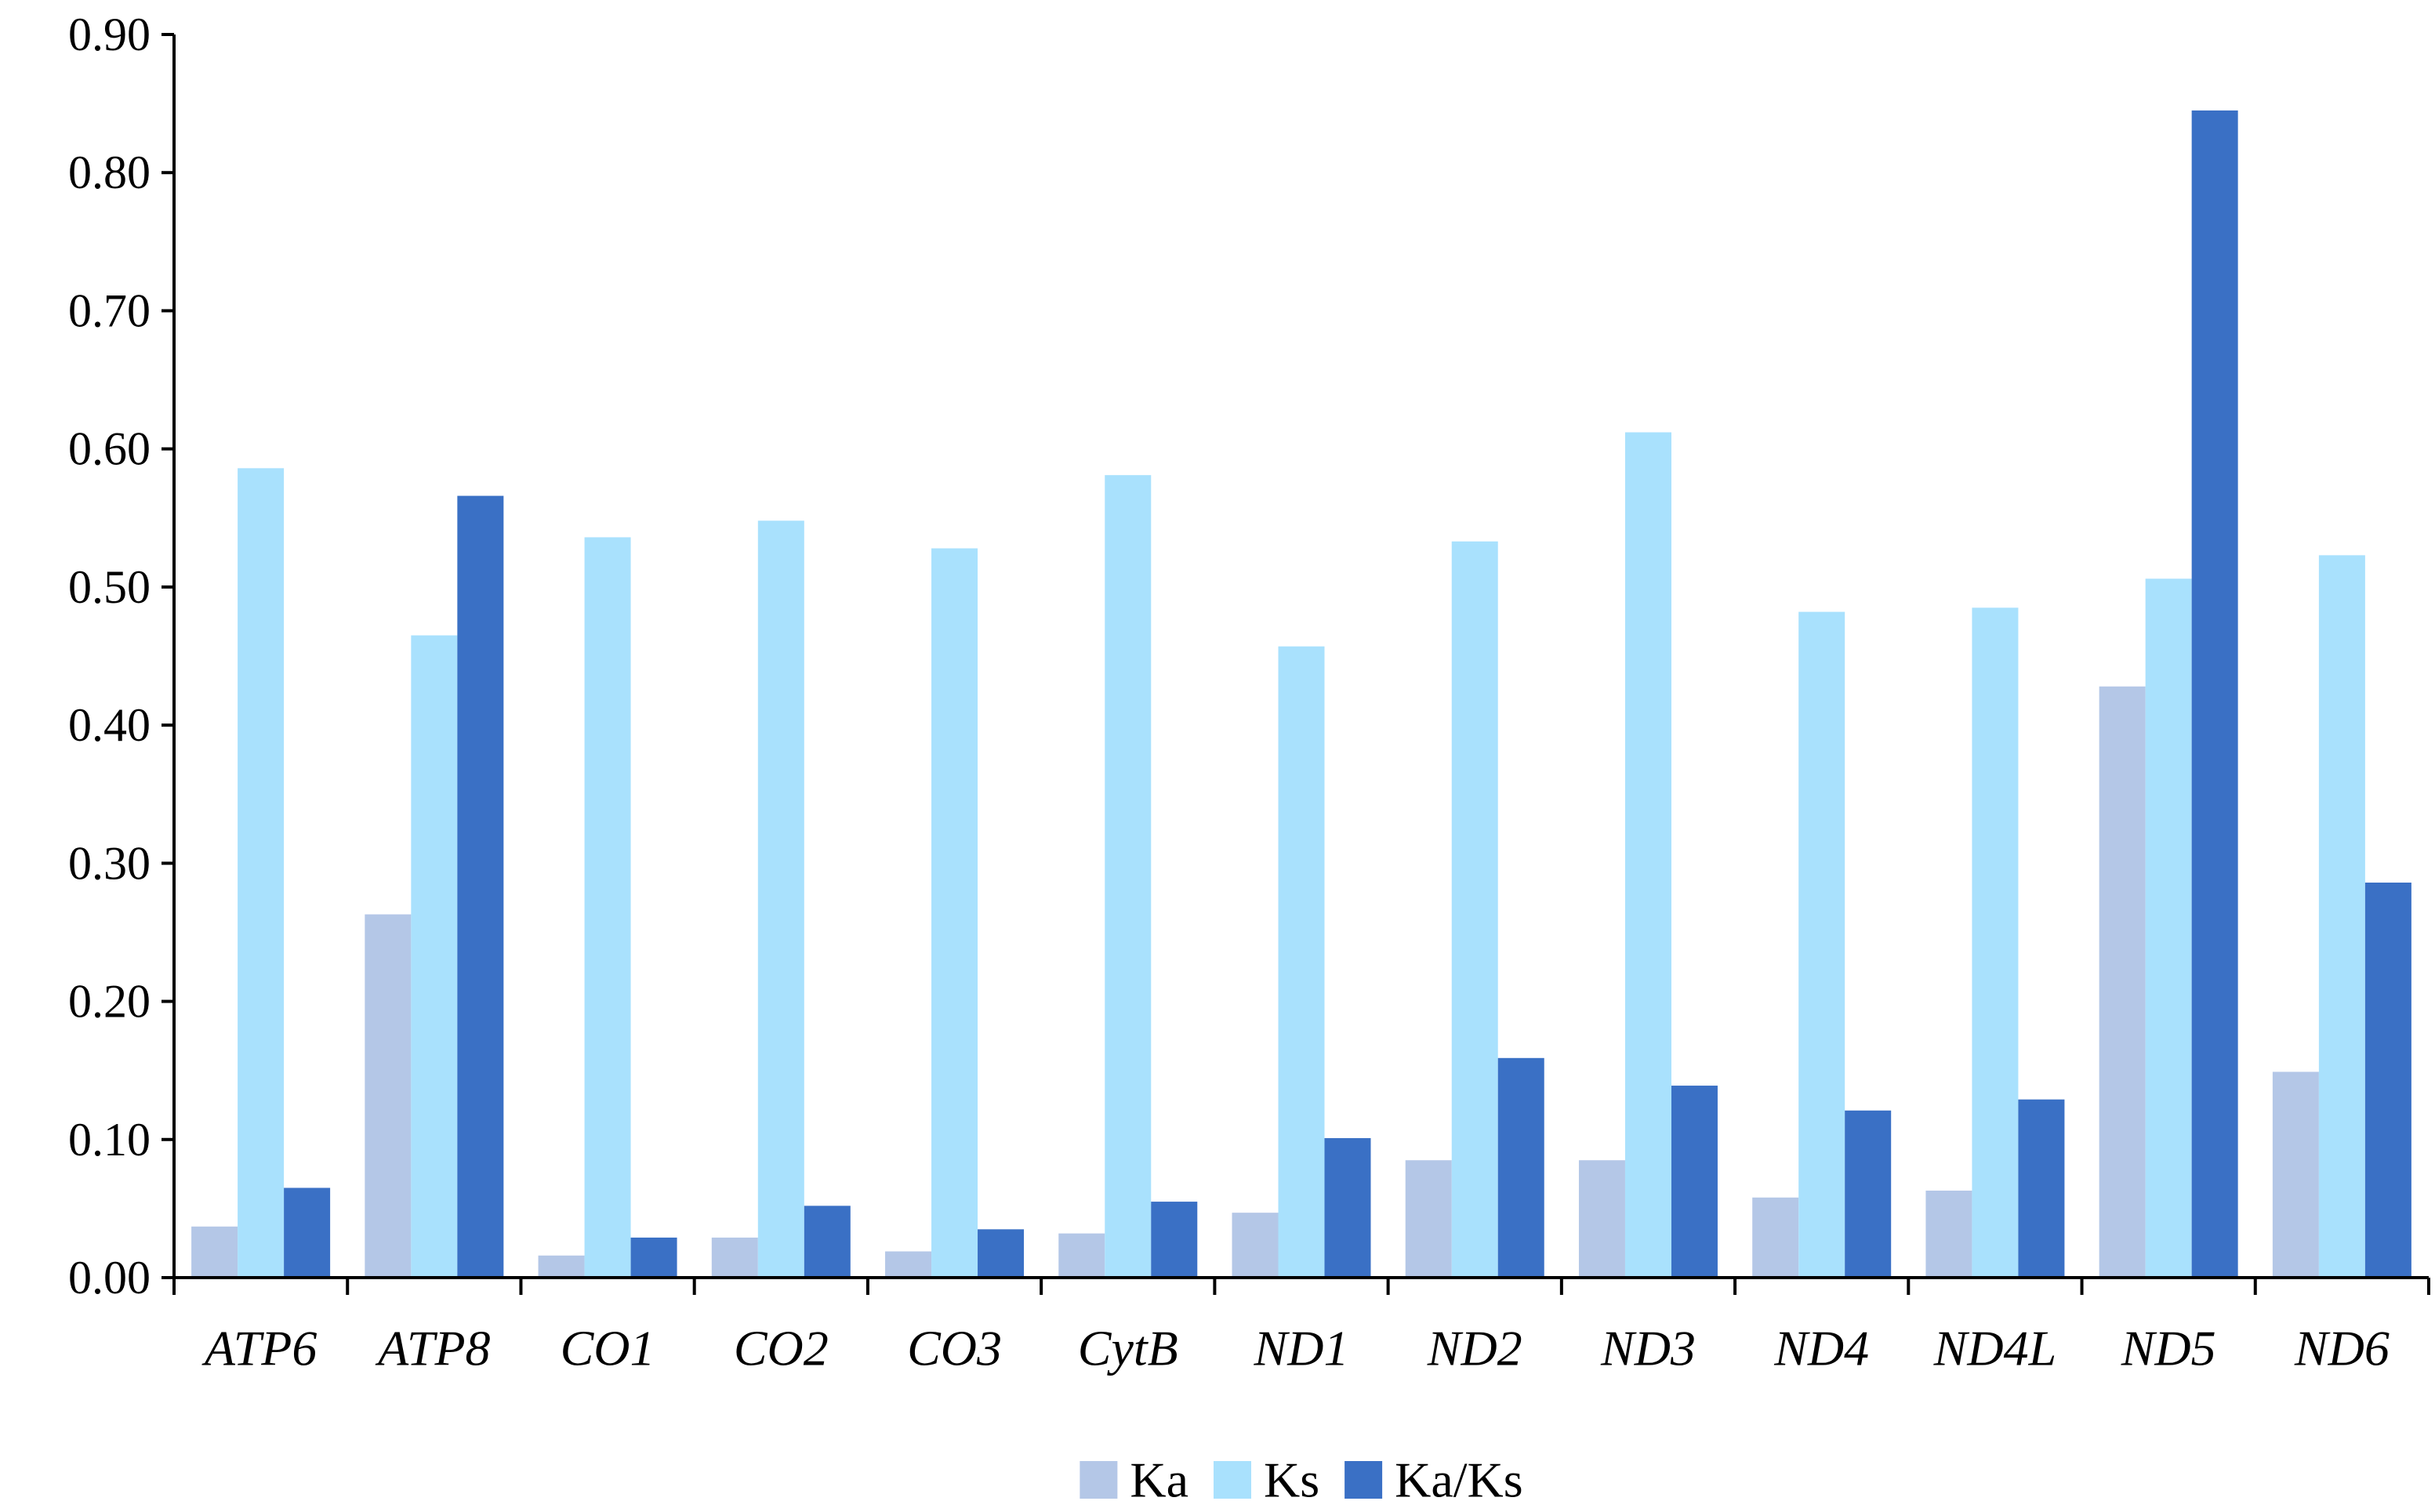 The width and height of the screenshot is (2435, 1512). What do you see at coordinates (908, 1264) in the screenshot?
I see `bar-ka-co3` at bounding box center [908, 1264].